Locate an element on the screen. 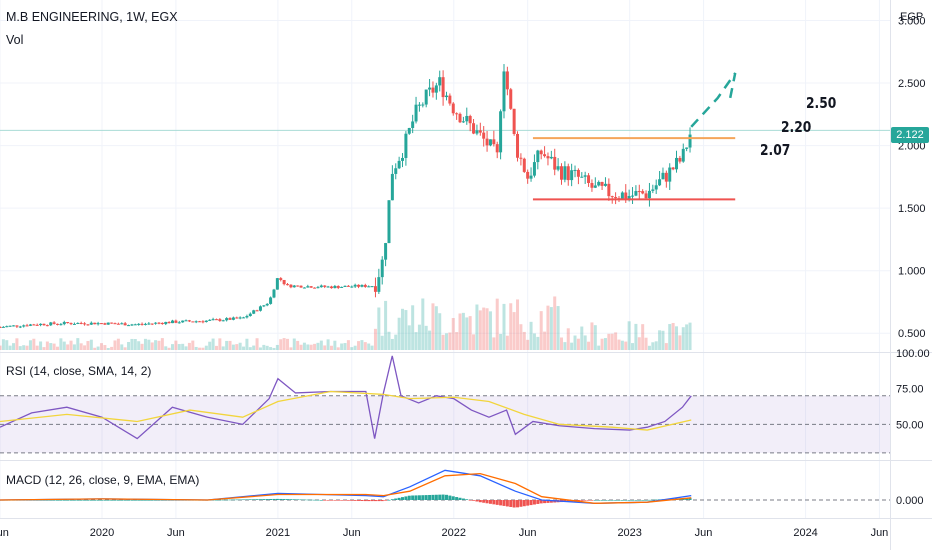  volume-label: Vol is located at coordinates (15, 40).